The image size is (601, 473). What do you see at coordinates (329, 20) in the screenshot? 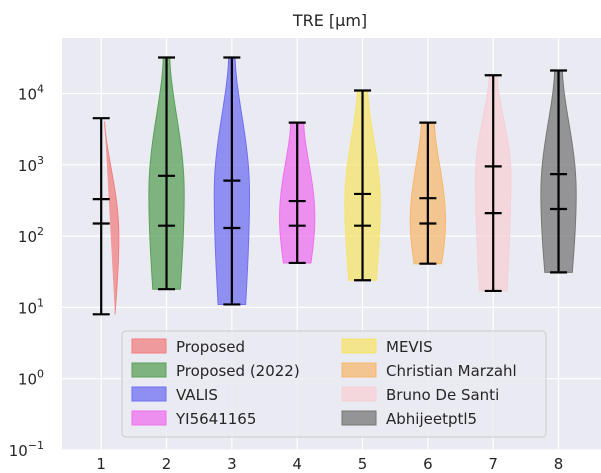
I see `chart-title: TRE [μm]` at bounding box center [329, 20].